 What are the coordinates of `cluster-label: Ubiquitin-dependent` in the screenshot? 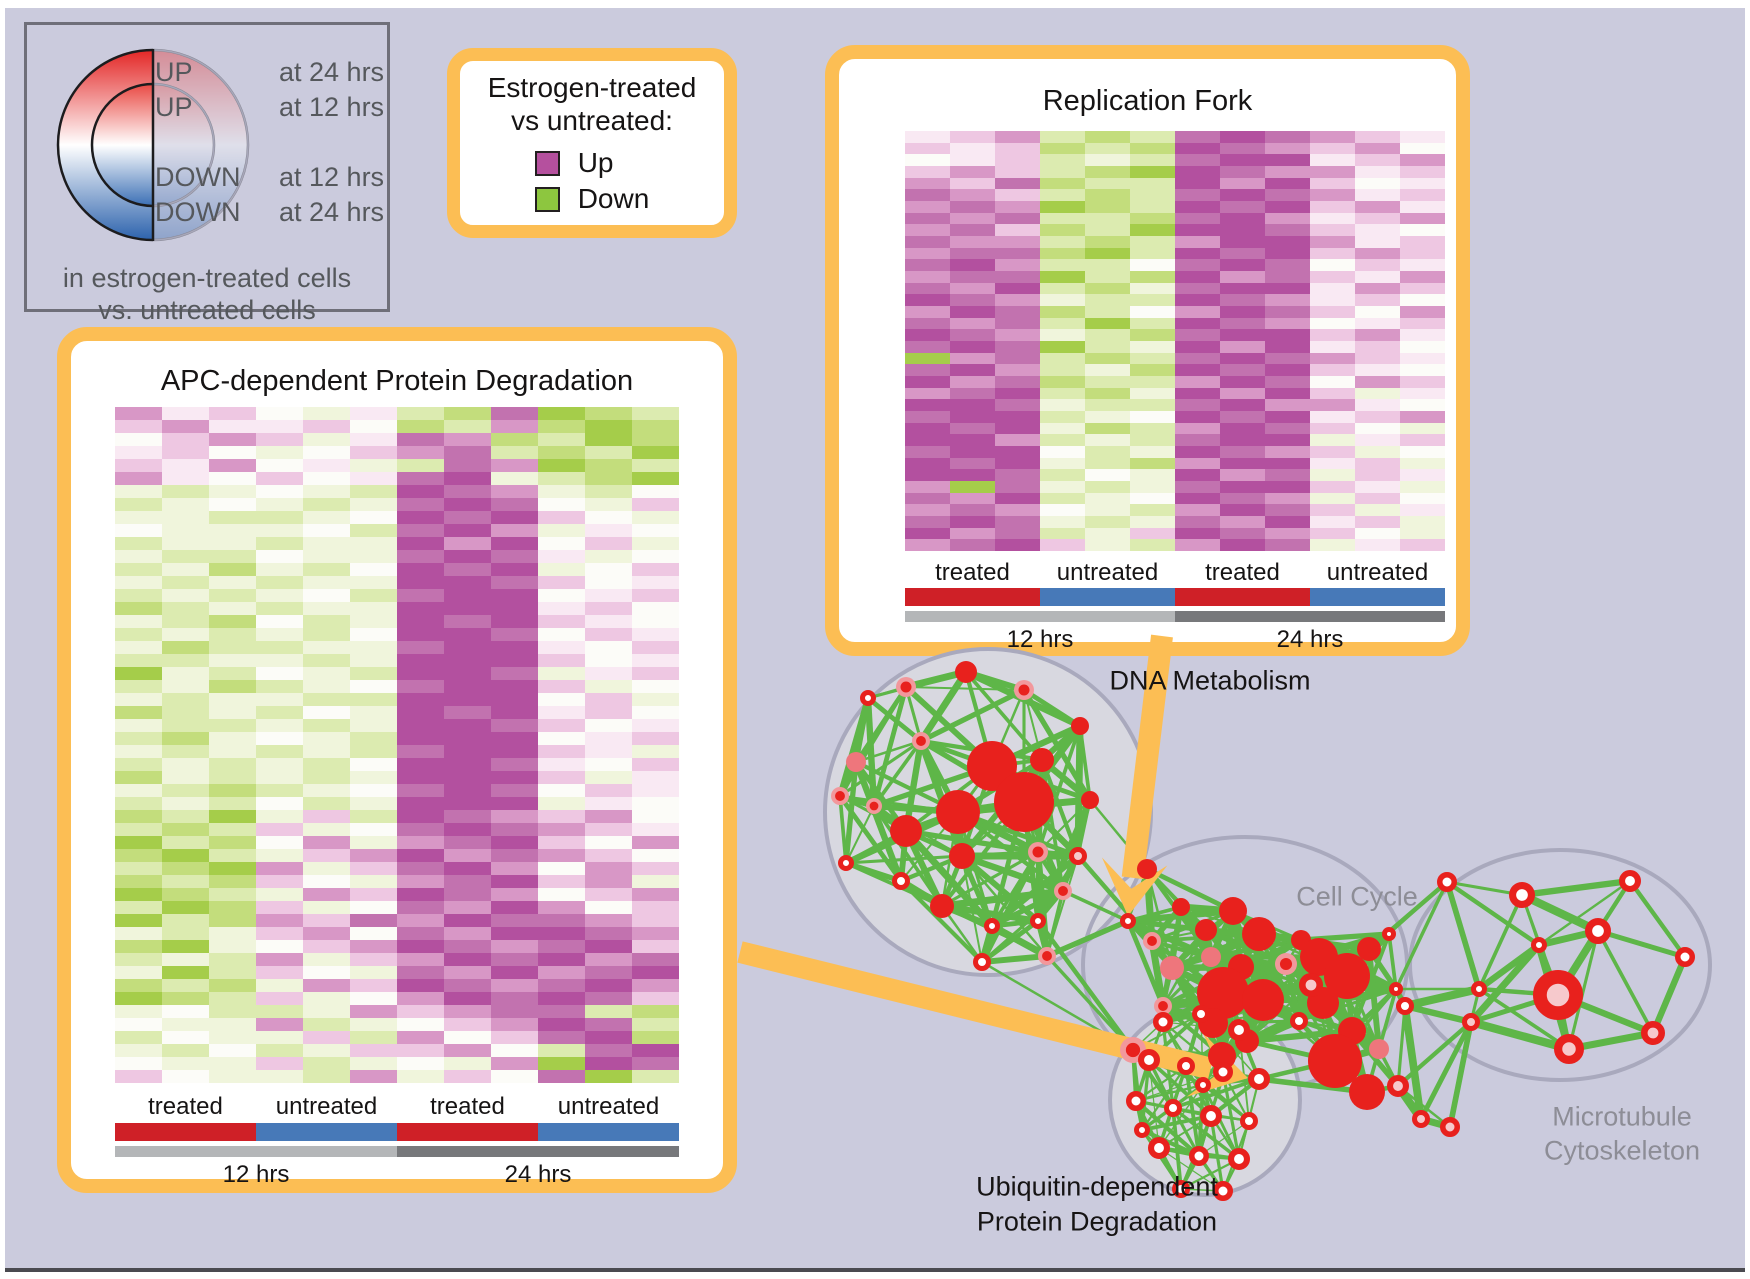 It's located at (1097, 1186).